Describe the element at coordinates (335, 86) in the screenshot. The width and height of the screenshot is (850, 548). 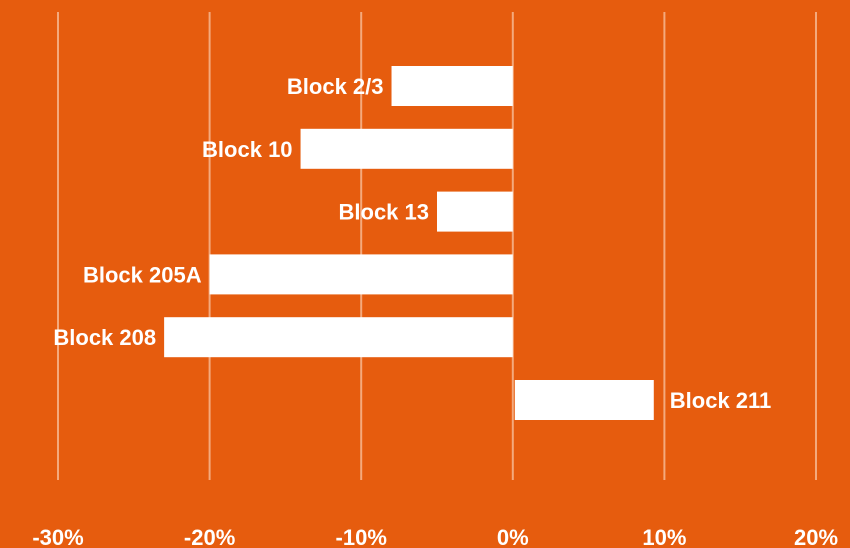
I see `bar-label: Block 2/3` at that location.